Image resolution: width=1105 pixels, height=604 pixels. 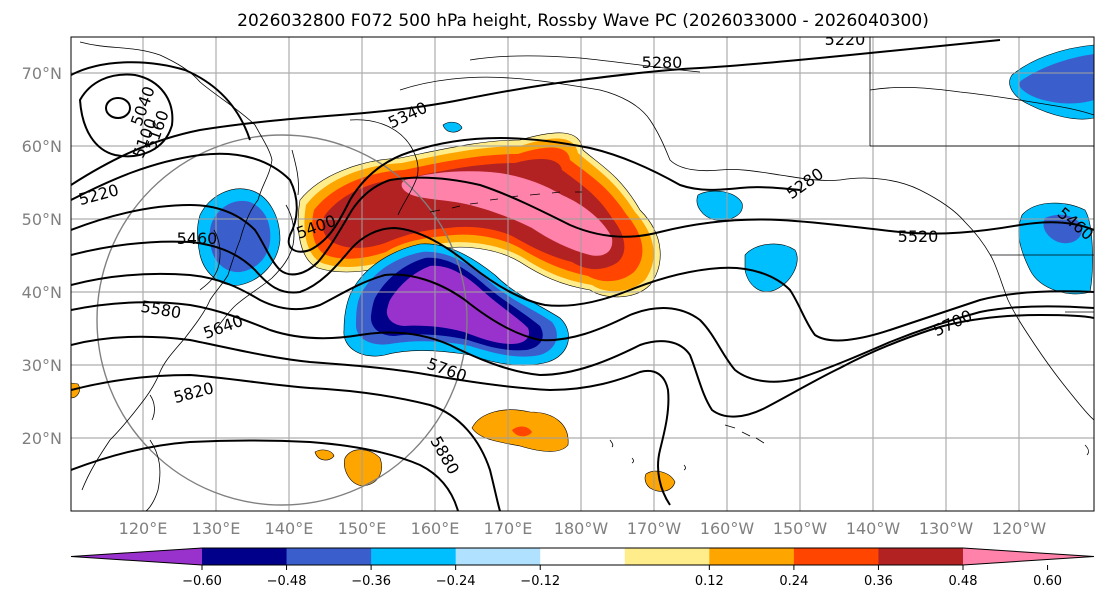 I want to click on contour-label: 5220, so click(x=845, y=39).